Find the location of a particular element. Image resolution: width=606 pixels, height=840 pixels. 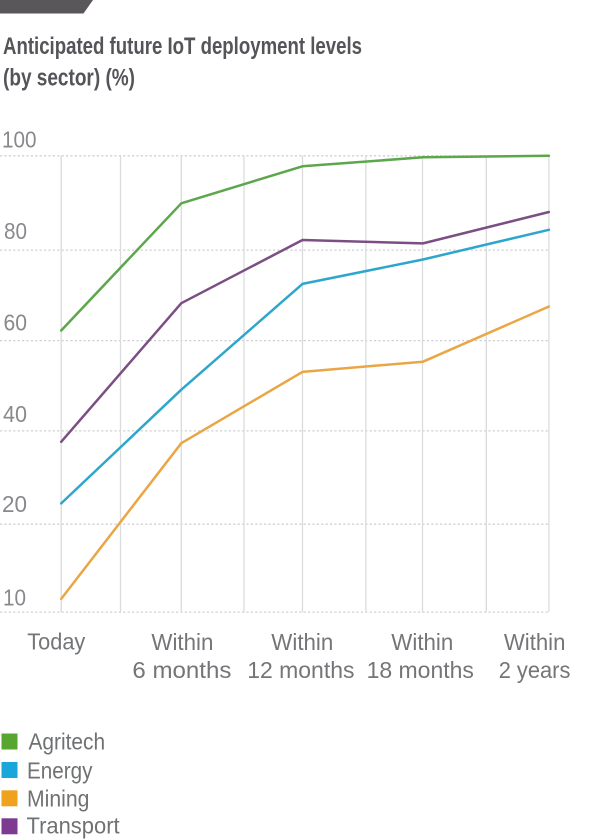

svg-text: Transport is located at coordinates (74, 825).